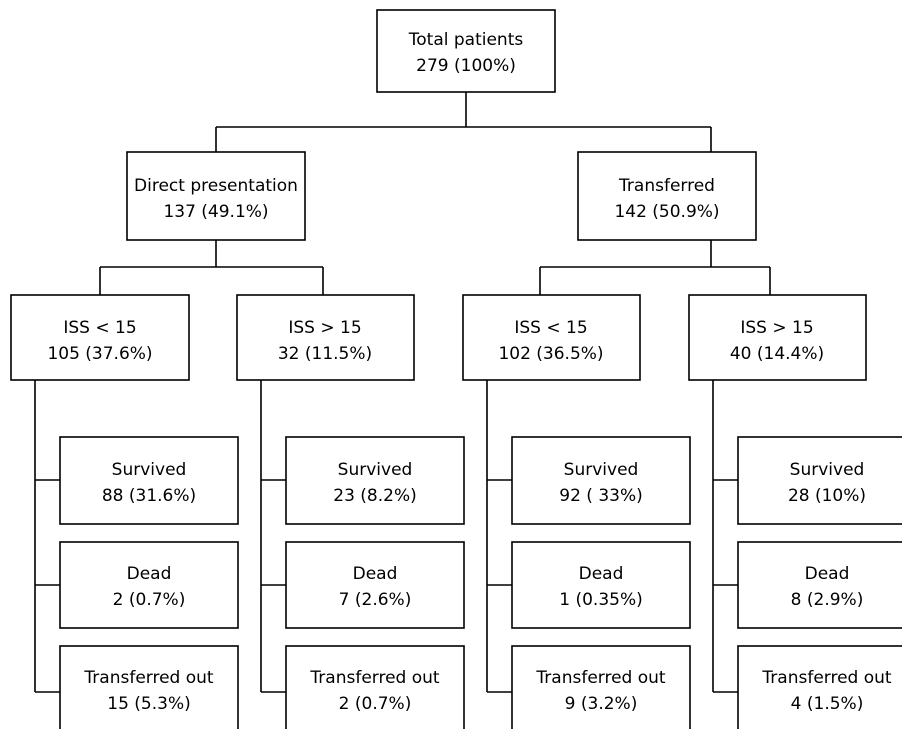 This screenshot has height=729, width=902. Describe the element at coordinates (466, 40) in the screenshot. I see `node-title: Total patients` at that location.